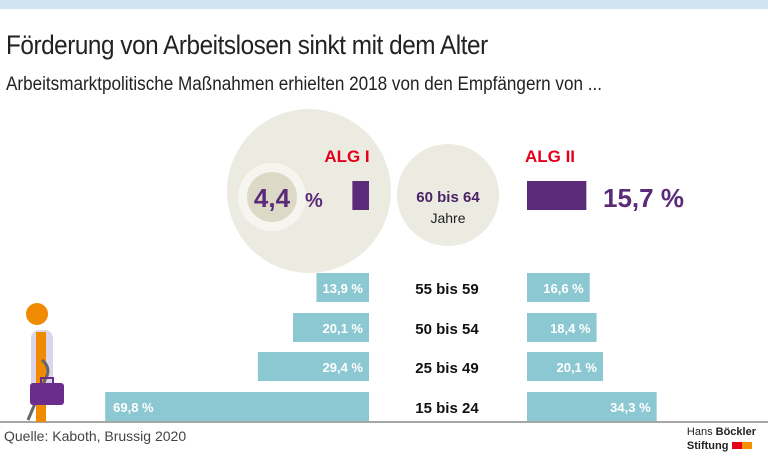 Image resolution: width=768 pixels, height=465 pixels. I want to click on series-label-alg2: ALG II, so click(550, 156).